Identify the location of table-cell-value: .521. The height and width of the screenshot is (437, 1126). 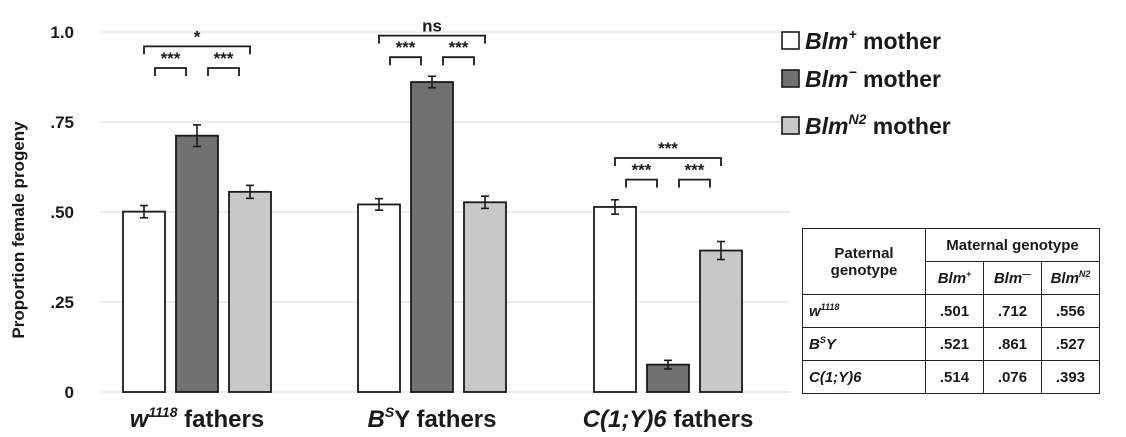
(954, 344).